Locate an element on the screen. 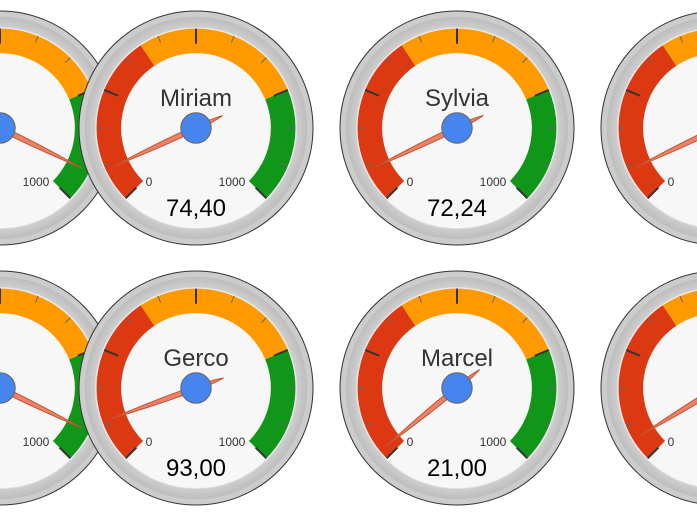 This screenshot has height=528, width=697. gauge: 01000R5 is located at coordinates (648, 388).